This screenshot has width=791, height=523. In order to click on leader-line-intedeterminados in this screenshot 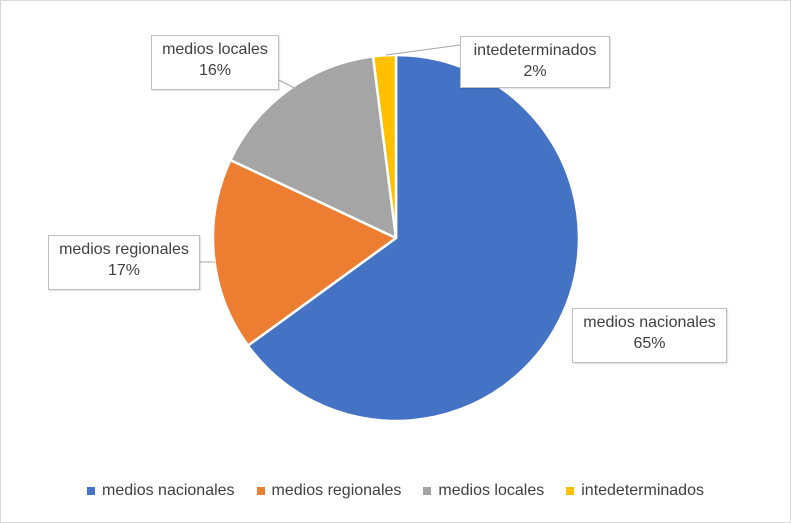, I will do `click(423, 50)`.